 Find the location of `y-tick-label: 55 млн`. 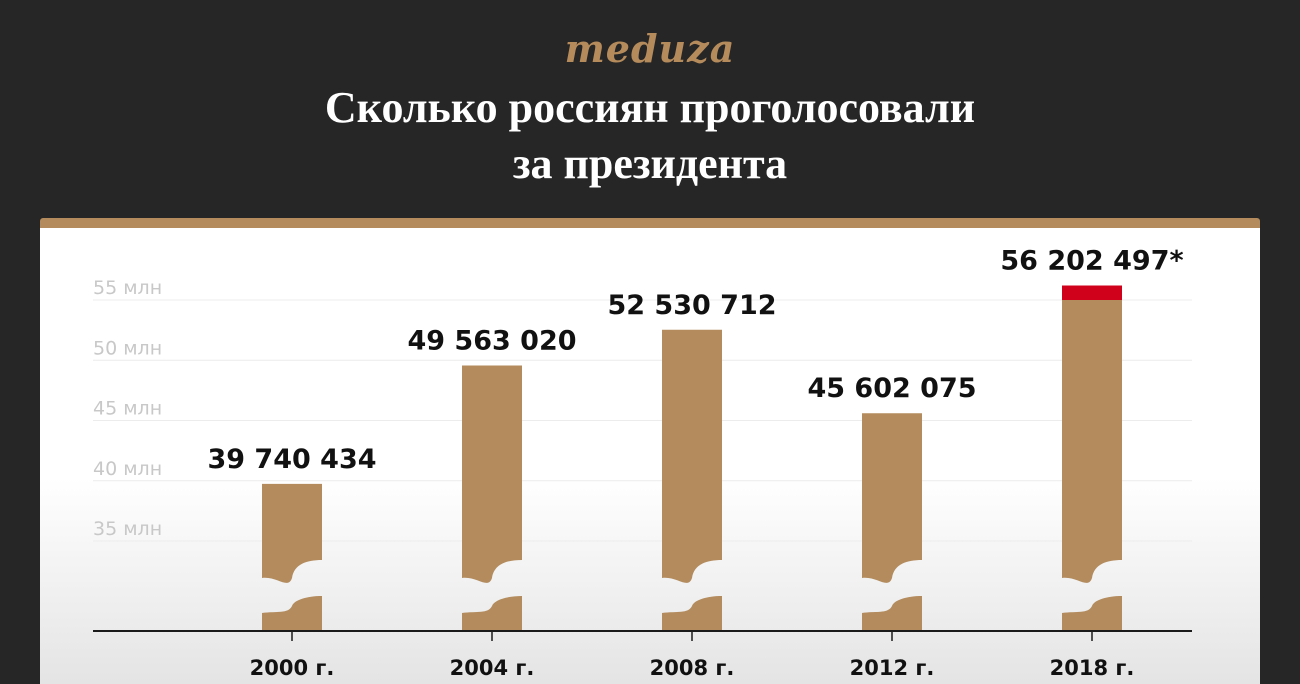

y-tick-label: 55 млн is located at coordinates (127, 288).